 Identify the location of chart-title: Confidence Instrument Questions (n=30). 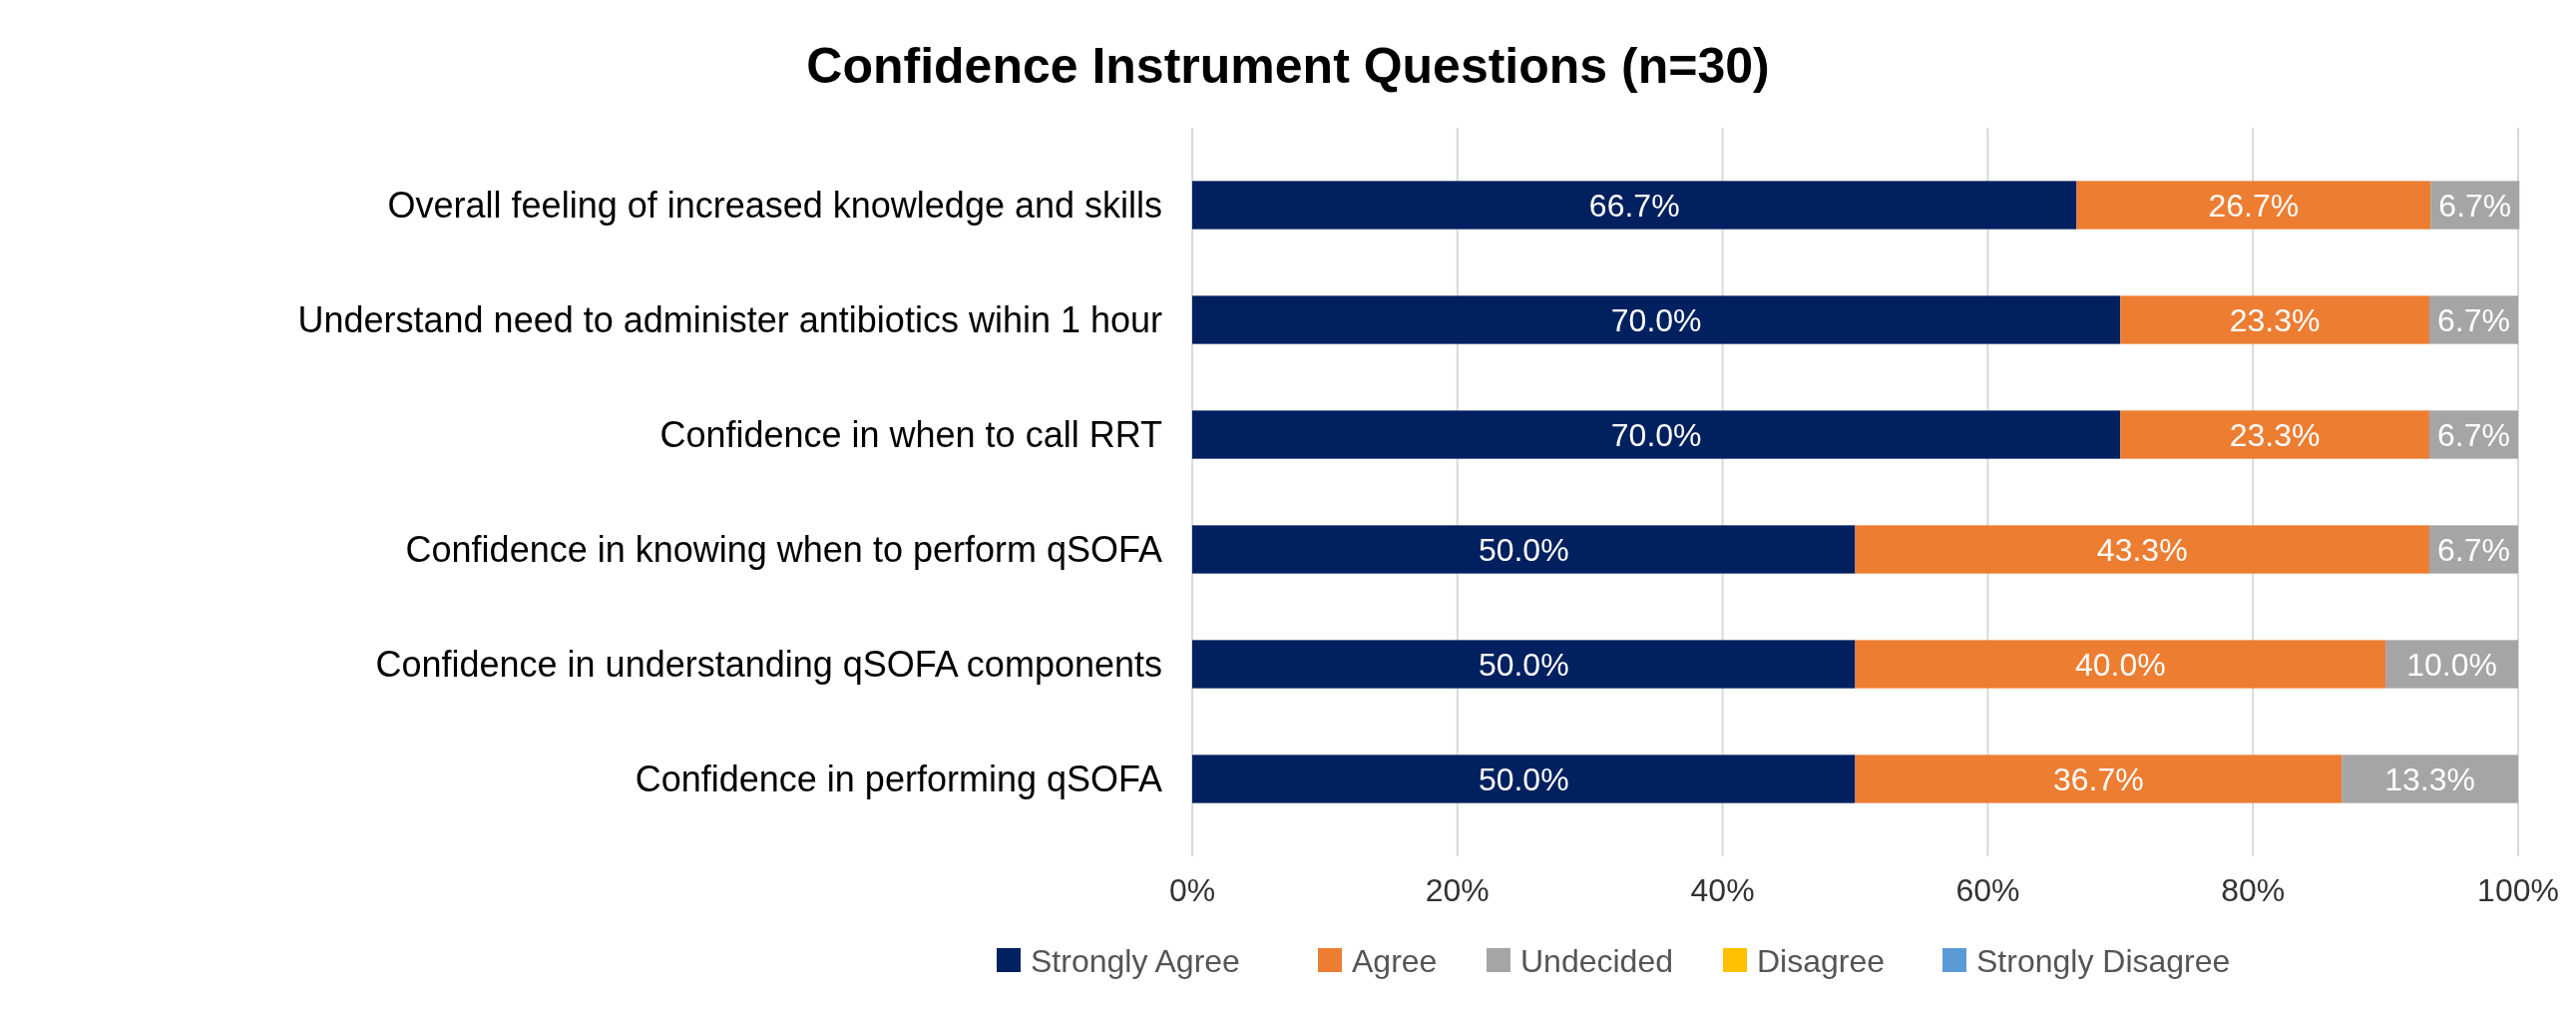
(1288, 66).